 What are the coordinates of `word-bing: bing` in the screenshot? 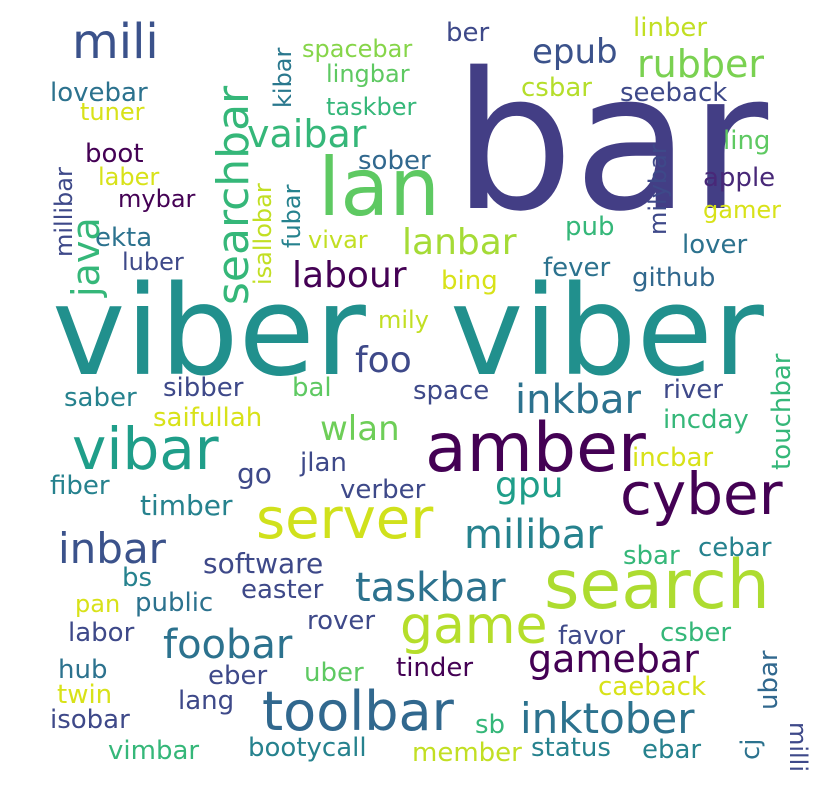 It's located at (469, 281).